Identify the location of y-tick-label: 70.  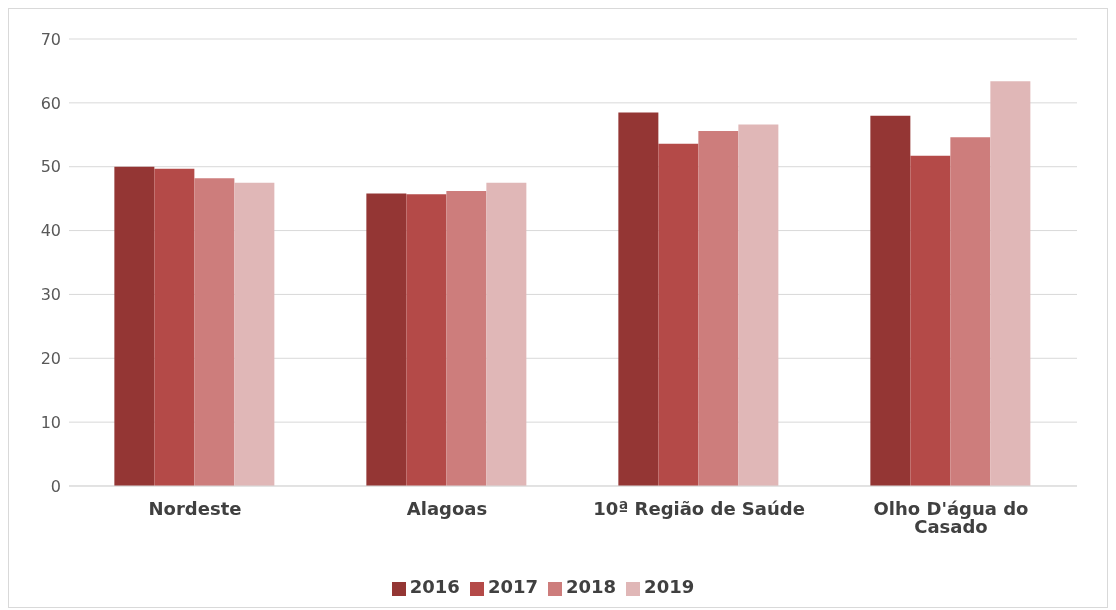
(50, 39).